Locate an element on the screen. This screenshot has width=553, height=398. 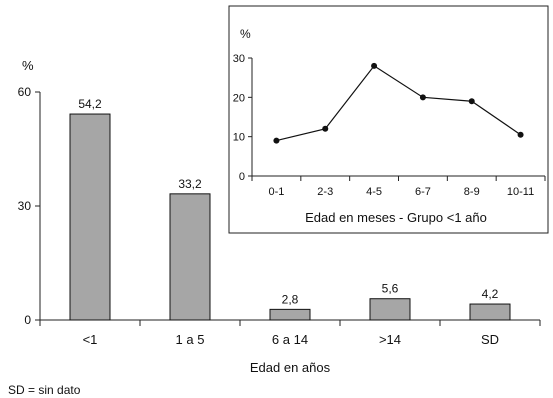
main-category-labels: <1 1 a 5 6 a 14 >14 SD is located at coordinates (291, 339).